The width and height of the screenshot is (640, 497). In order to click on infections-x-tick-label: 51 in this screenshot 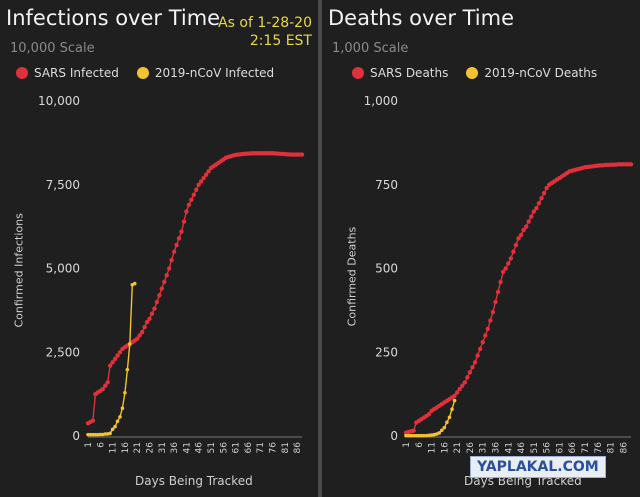, I will do `click(212, 447)`.